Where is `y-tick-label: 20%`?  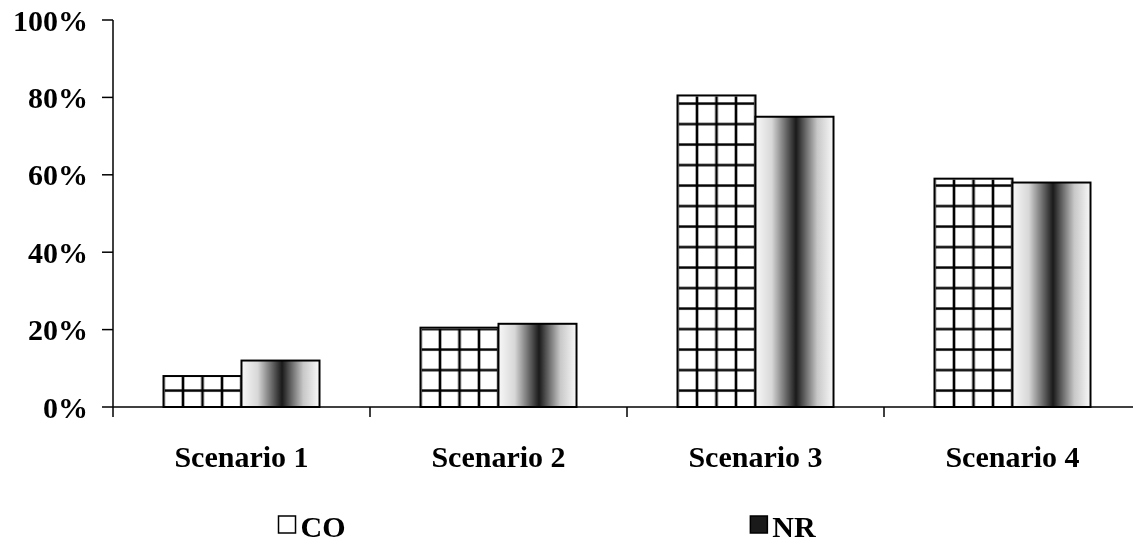 y-tick-label: 20% is located at coordinates (58, 330).